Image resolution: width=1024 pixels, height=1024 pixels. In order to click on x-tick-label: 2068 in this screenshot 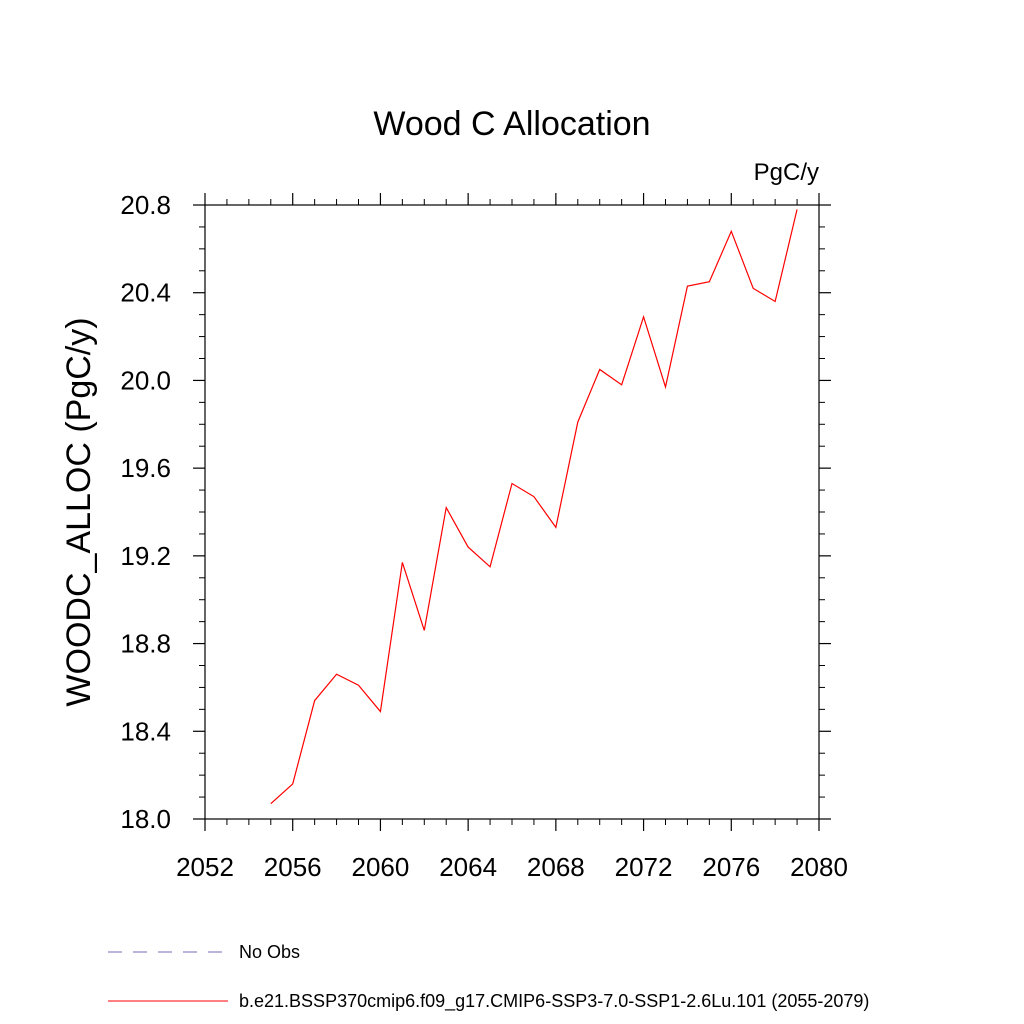, I will do `click(556, 867)`.